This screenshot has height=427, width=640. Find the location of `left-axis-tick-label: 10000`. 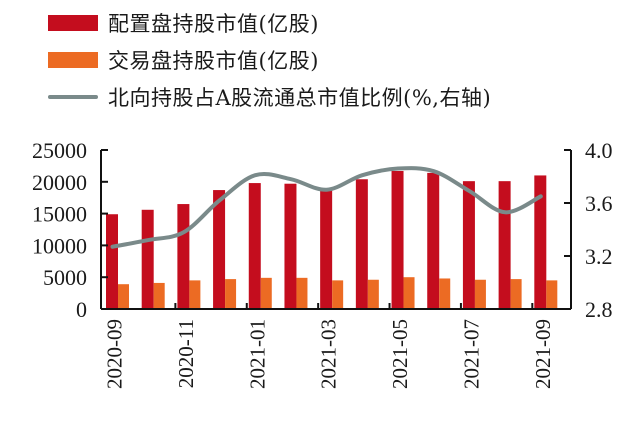

left-axis-tick-label: 10000 is located at coordinates (59, 245).